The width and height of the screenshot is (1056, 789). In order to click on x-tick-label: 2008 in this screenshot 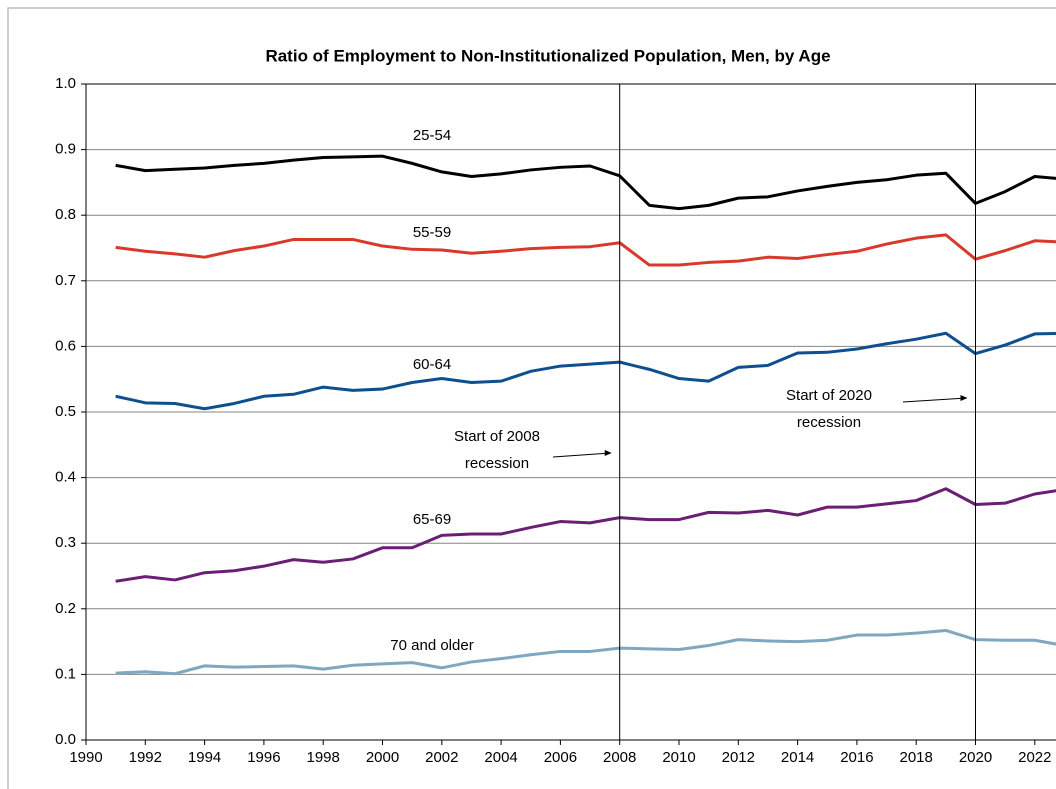, I will do `click(619, 757)`.